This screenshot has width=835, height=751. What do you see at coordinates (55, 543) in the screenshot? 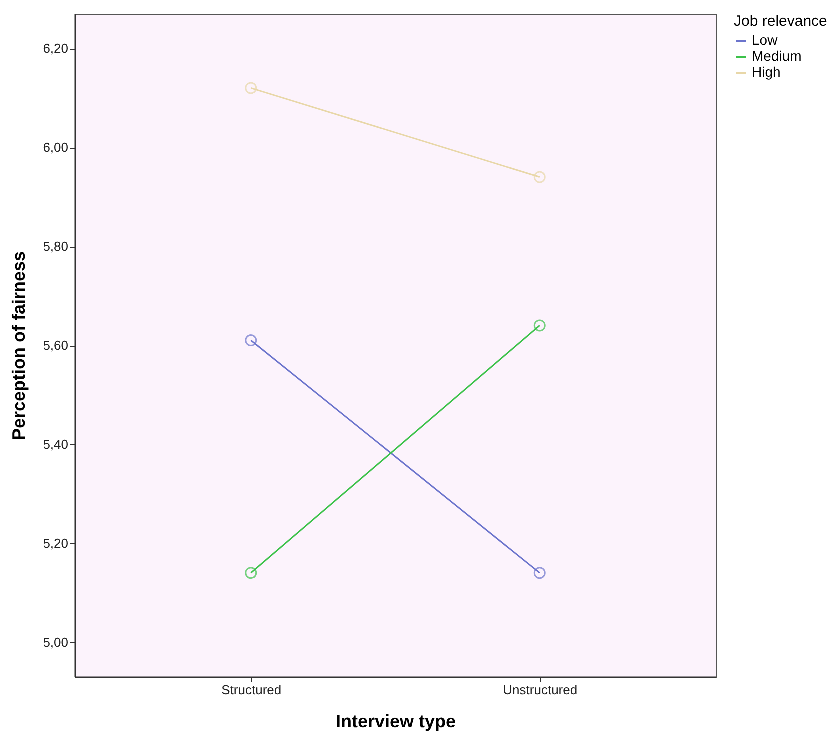
I see `y-tick-label: 5,20` at bounding box center [55, 543].